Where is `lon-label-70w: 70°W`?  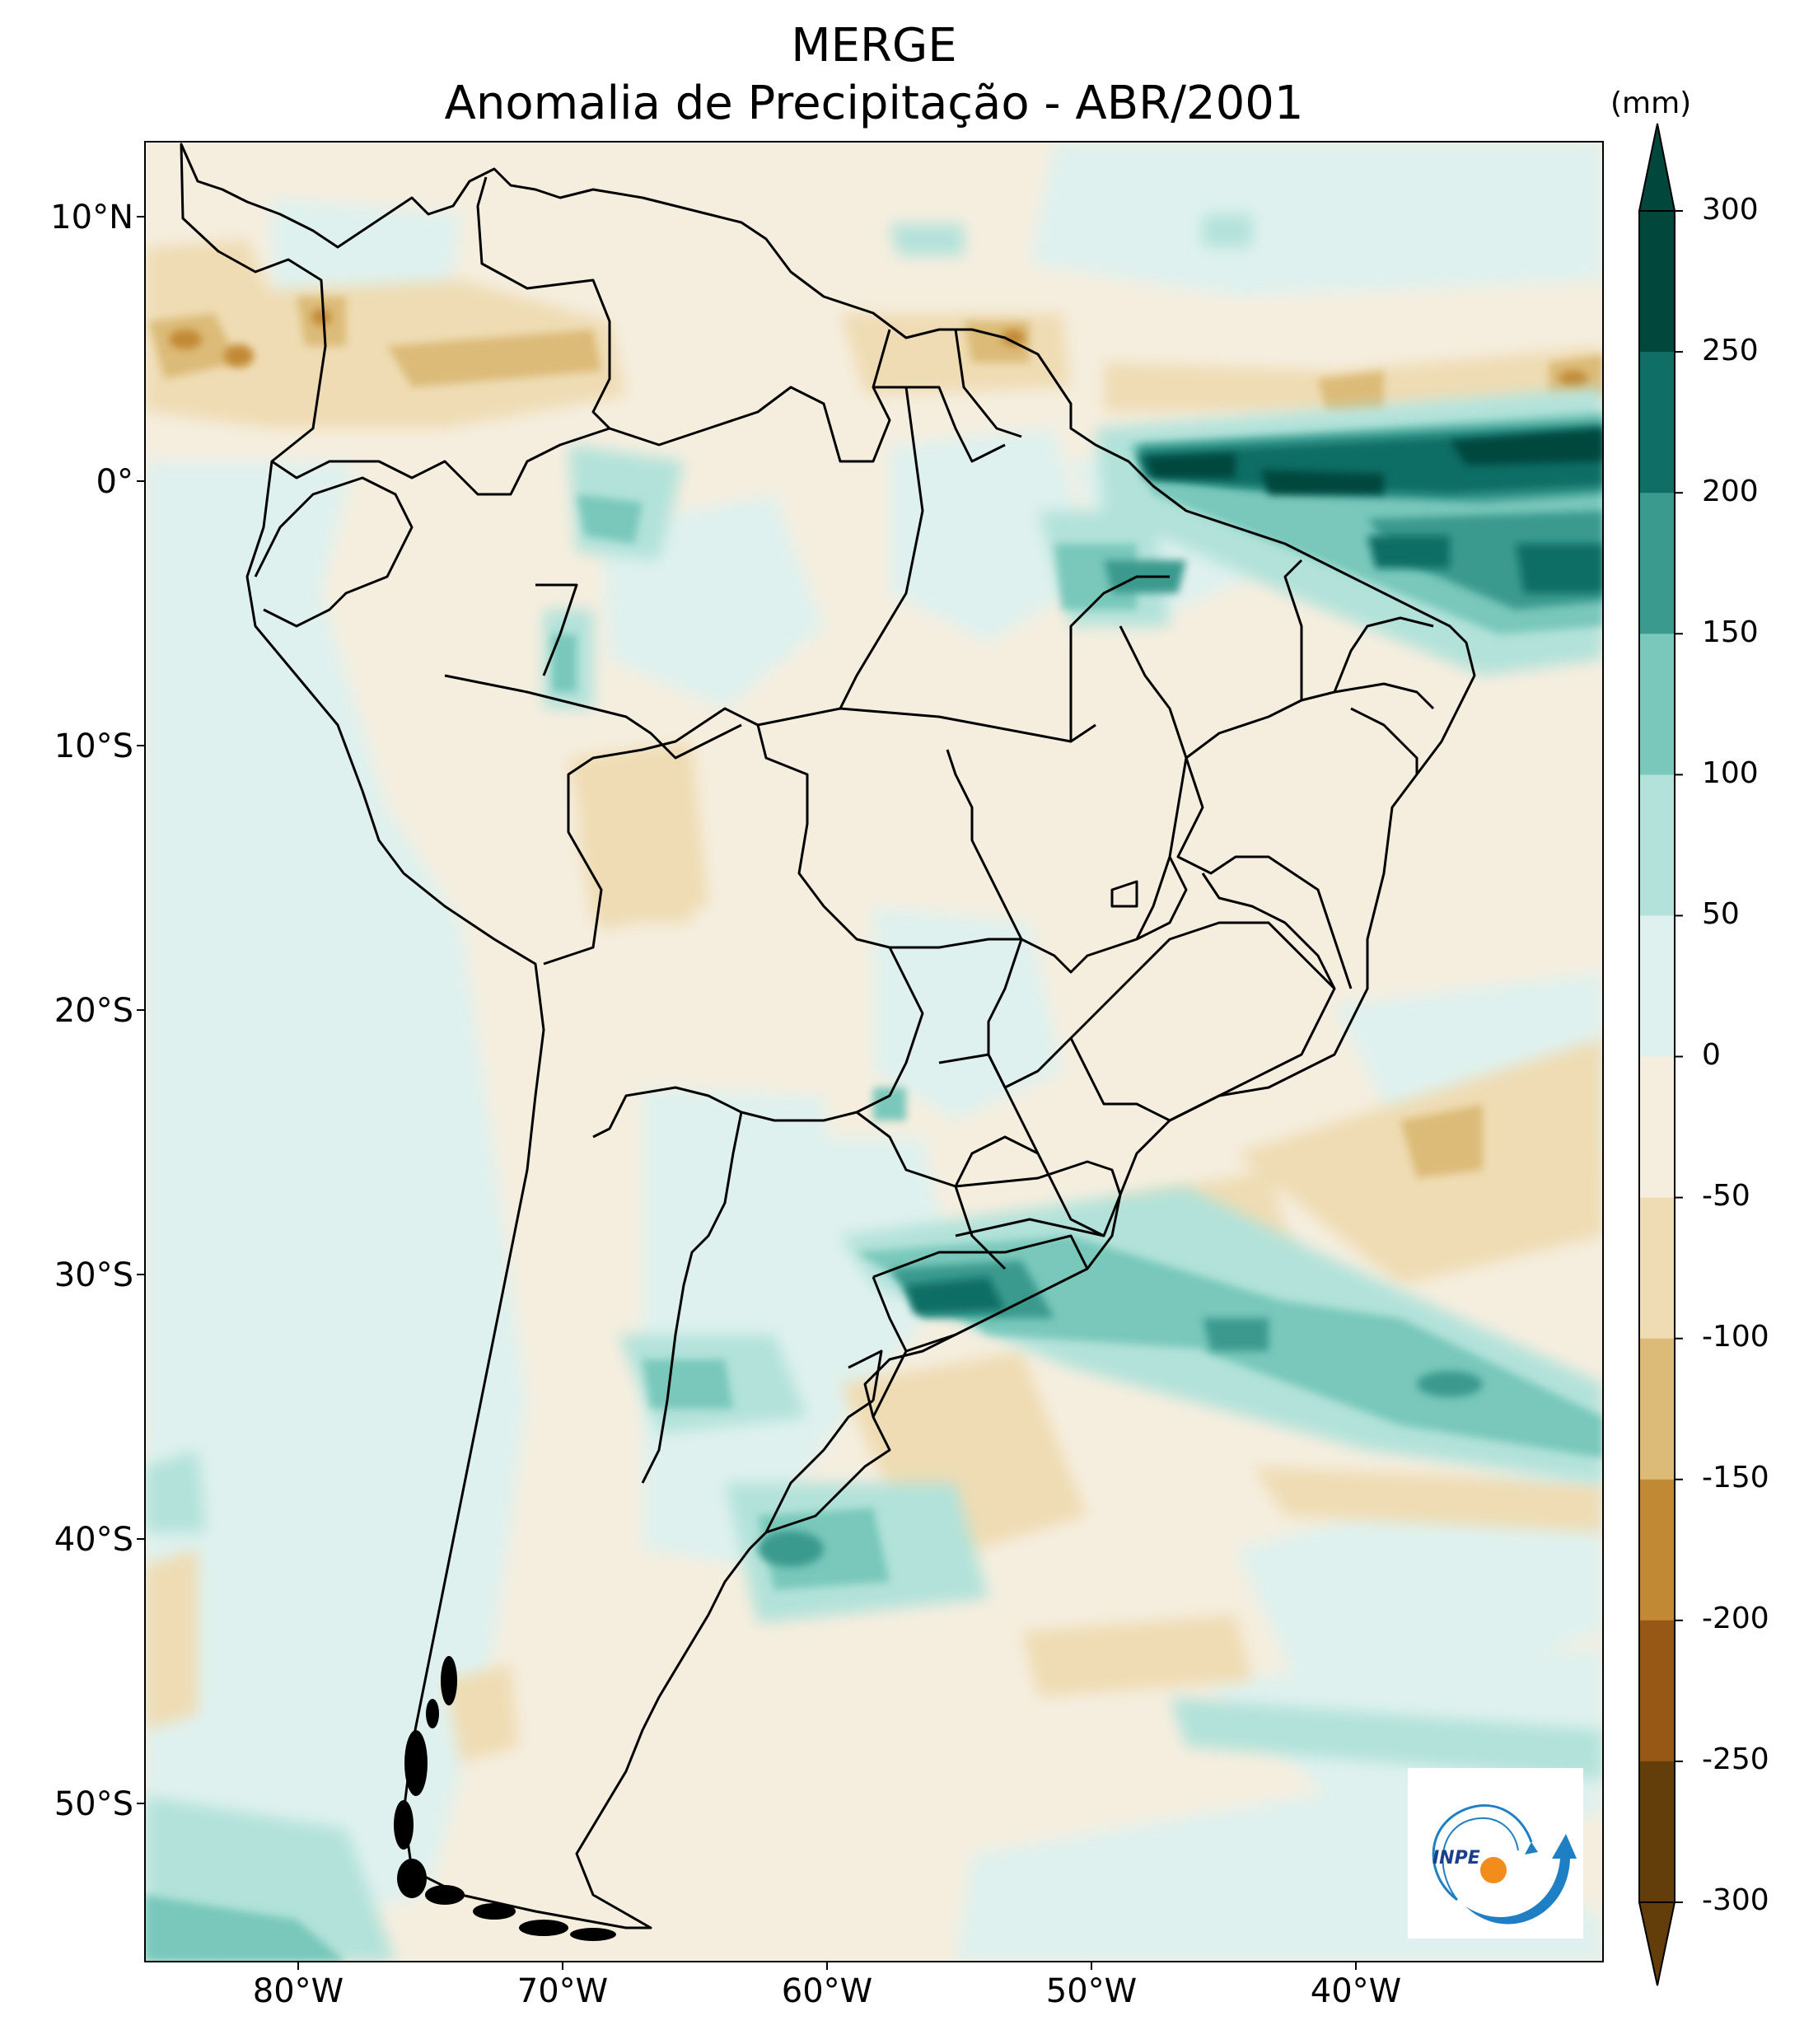
lon-label-70w: 70°W is located at coordinates (562, 1991).